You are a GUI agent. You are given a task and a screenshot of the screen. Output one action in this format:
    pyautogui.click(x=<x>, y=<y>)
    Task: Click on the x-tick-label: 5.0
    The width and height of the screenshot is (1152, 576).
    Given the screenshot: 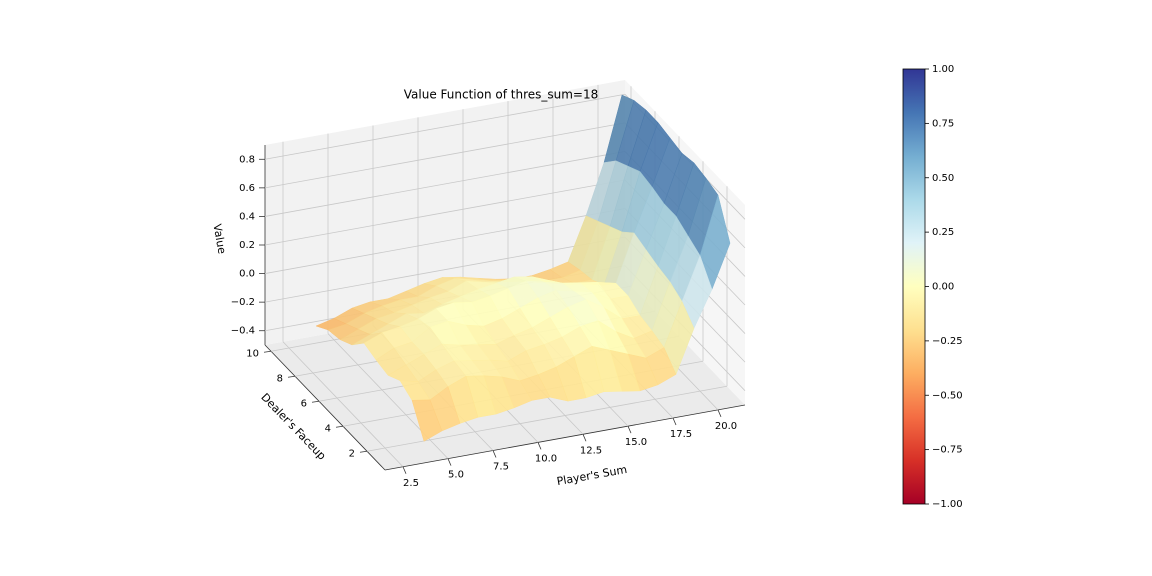 What is the action you would take?
    pyautogui.click(x=456, y=475)
    